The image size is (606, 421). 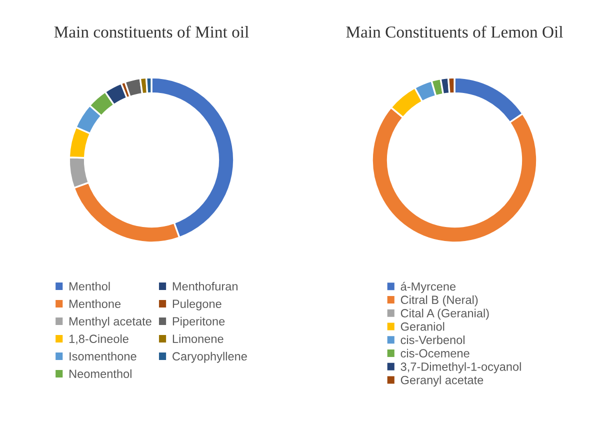 I want to click on legend-label: Piperitone, so click(x=198, y=322).